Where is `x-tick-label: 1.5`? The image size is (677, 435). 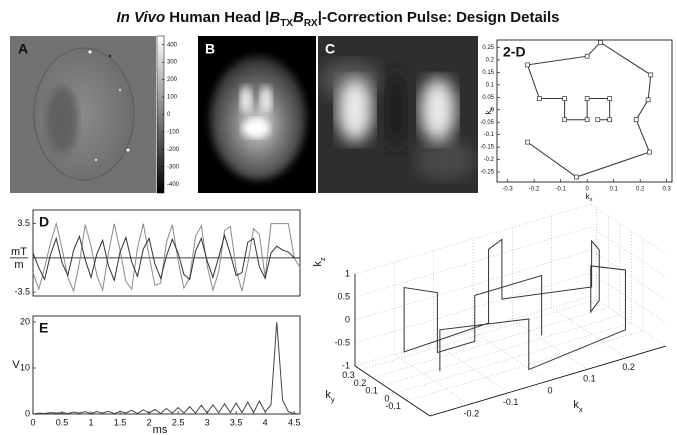 x-tick-label: 1.5 is located at coordinates (120, 423).